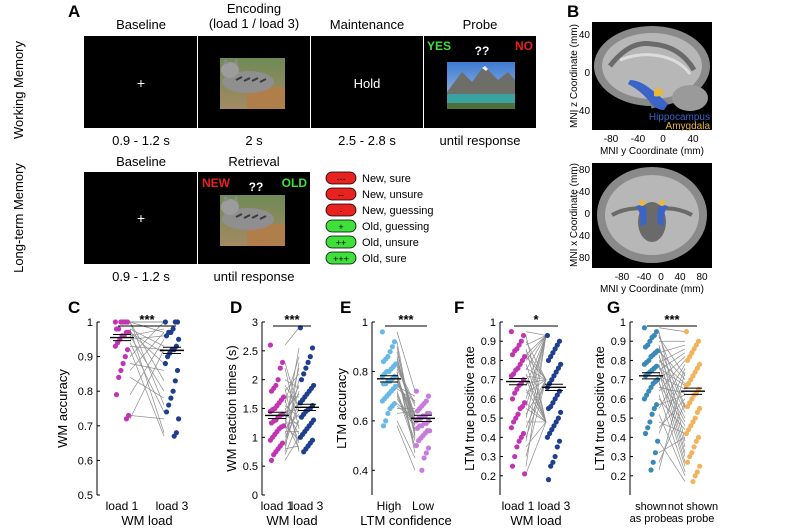  I want to click on wm-baseline-title: Baseline, so click(141, 24).